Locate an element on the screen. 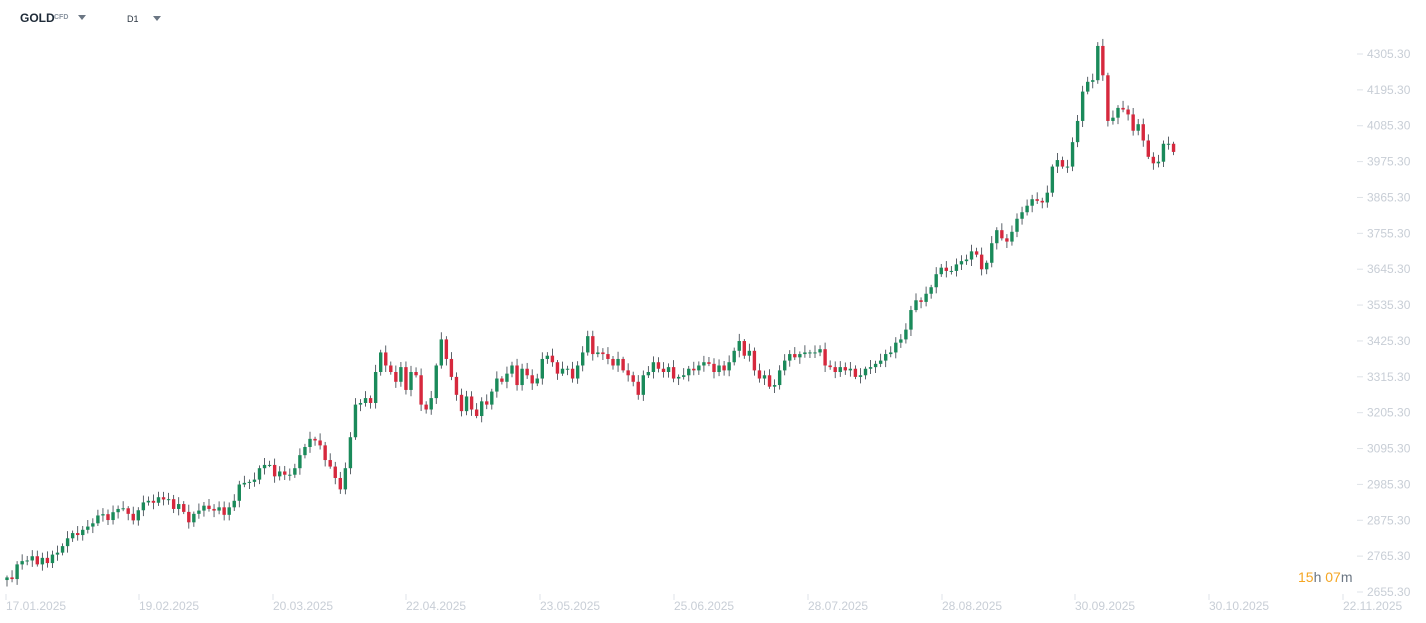 This screenshot has width=1426, height=623. x-tick-label: 22.04.2025 is located at coordinates (436, 606).